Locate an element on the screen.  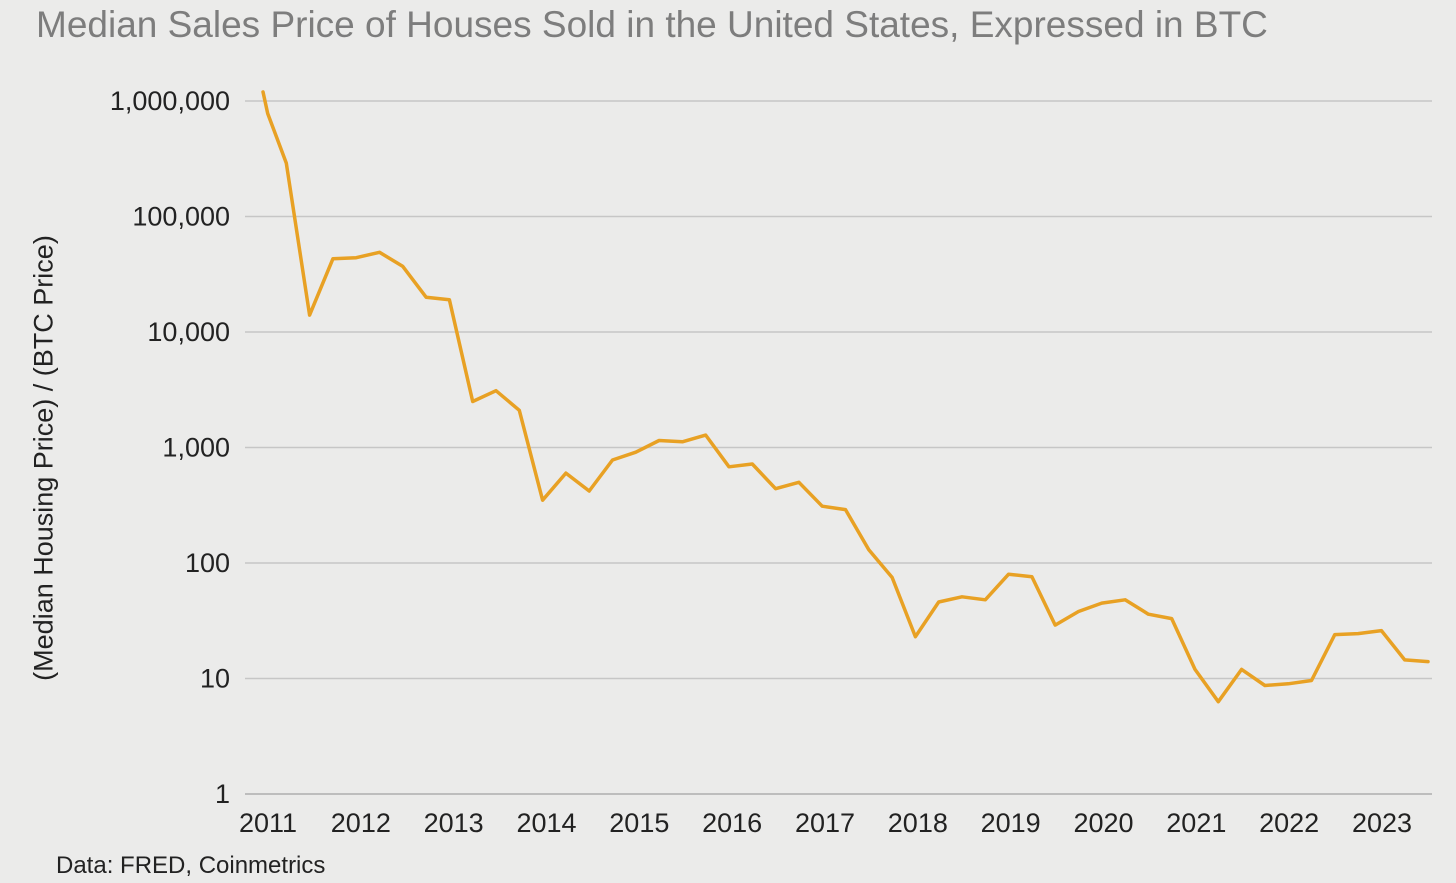
y-tick-label: 100 is located at coordinates (207, 563).